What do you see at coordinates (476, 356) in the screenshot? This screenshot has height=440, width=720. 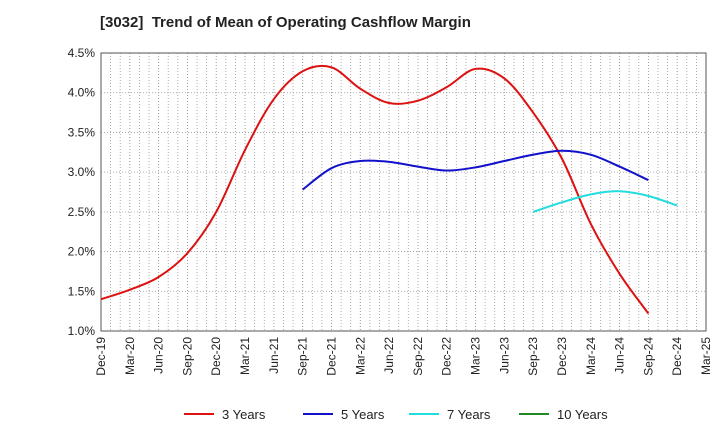 I see `x-tick-label: Mar-23` at bounding box center [476, 356].